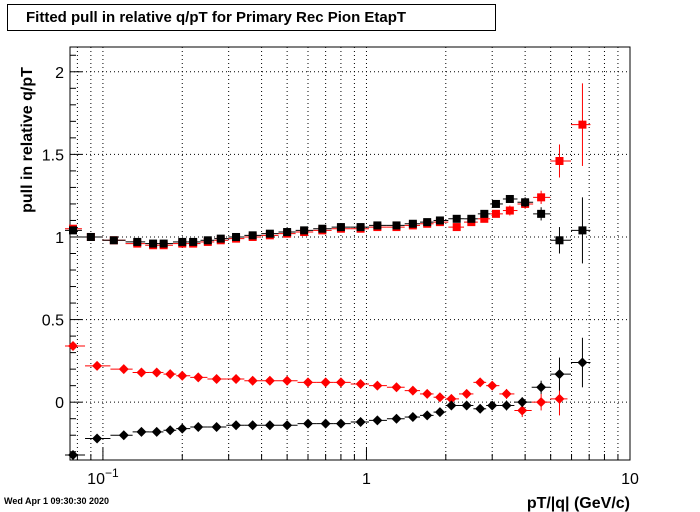 The image size is (700, 512). Describe the element at coordinates (366, 479) in the screenshot. I see `x-tick-label: 1` at that location.